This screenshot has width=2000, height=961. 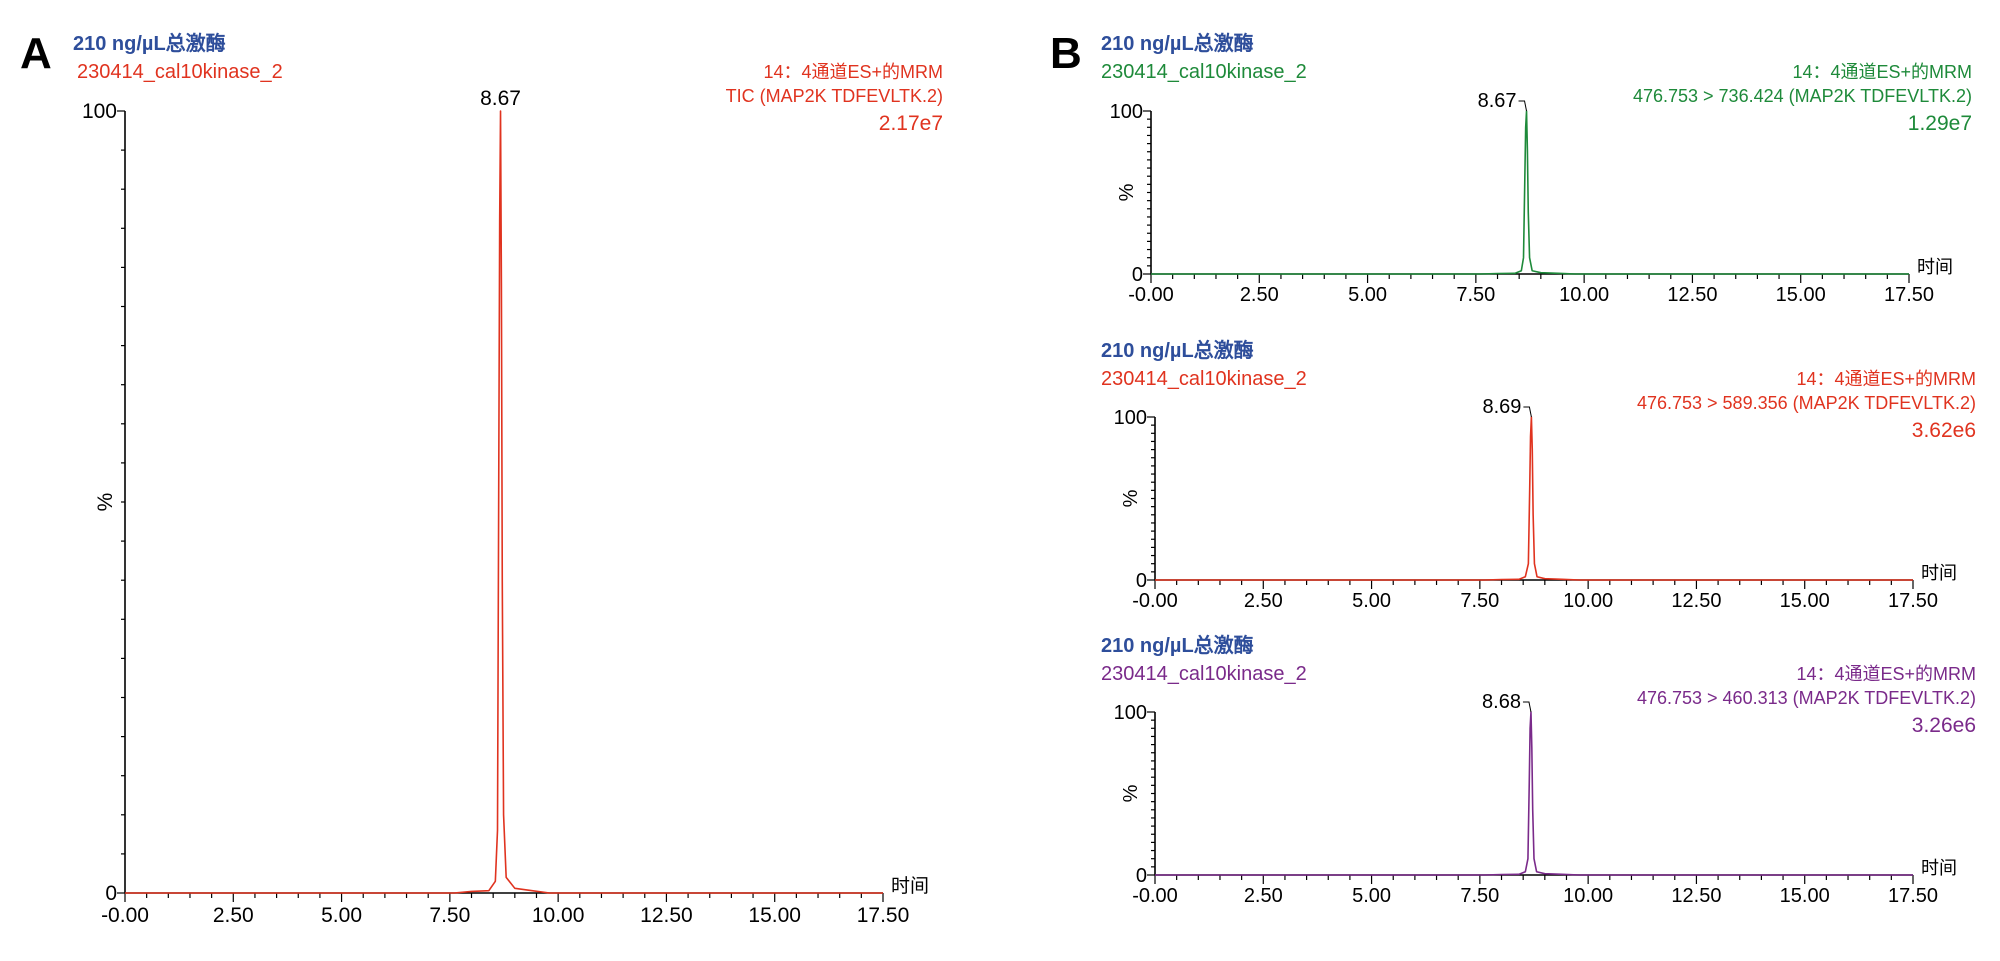 I want to click on trace-label: TIC (MAP2K TDFEVLTK.2), so click(x=834, y=96).